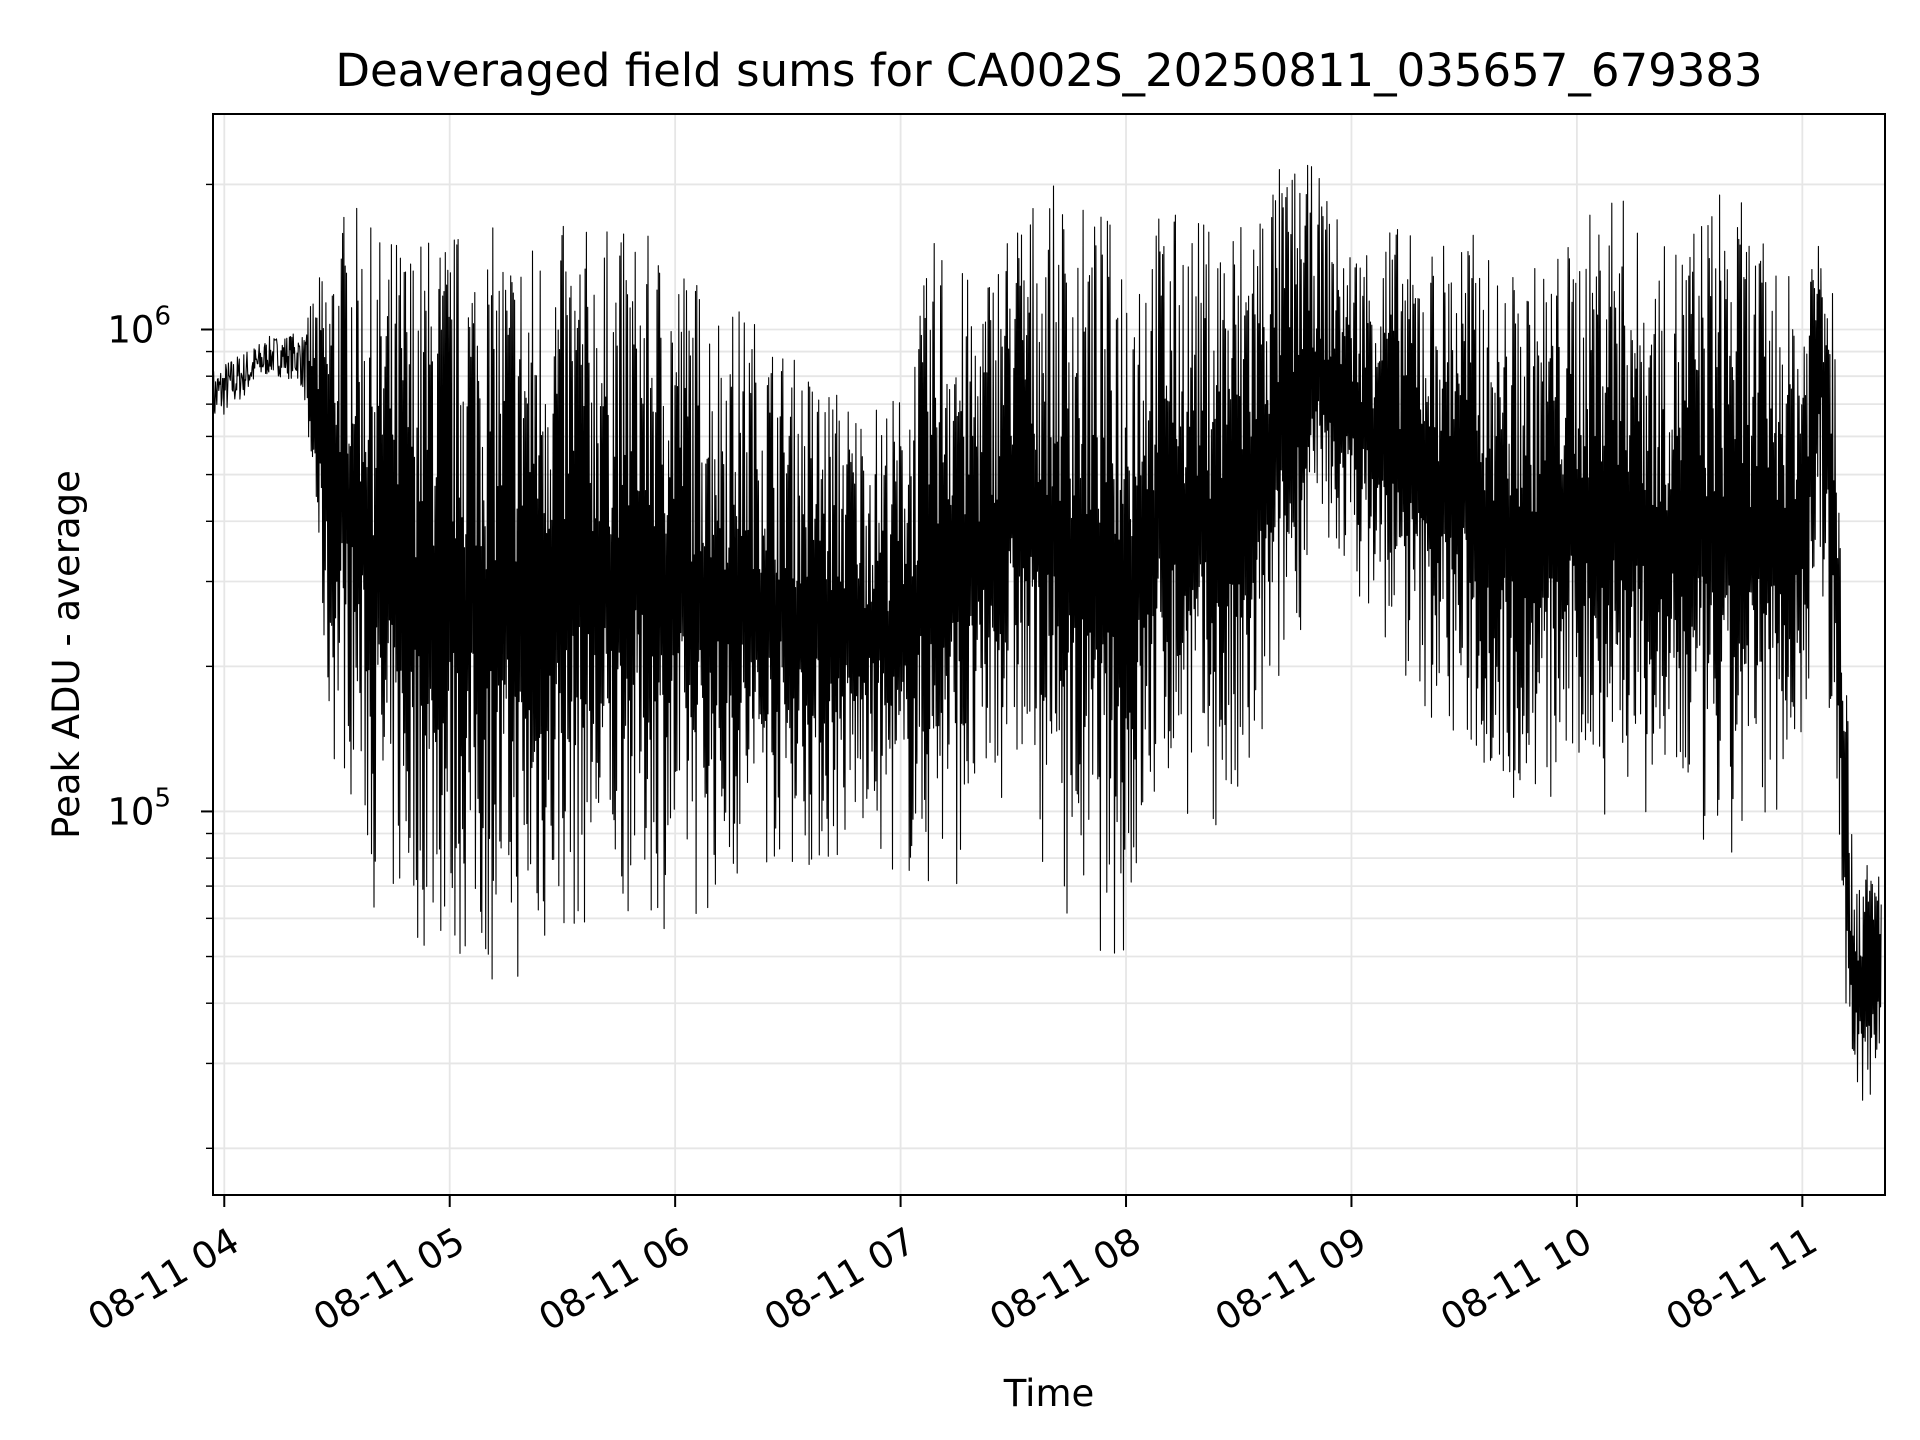  I want to click on y-tick-label: 10⁶, so click(139, 327).